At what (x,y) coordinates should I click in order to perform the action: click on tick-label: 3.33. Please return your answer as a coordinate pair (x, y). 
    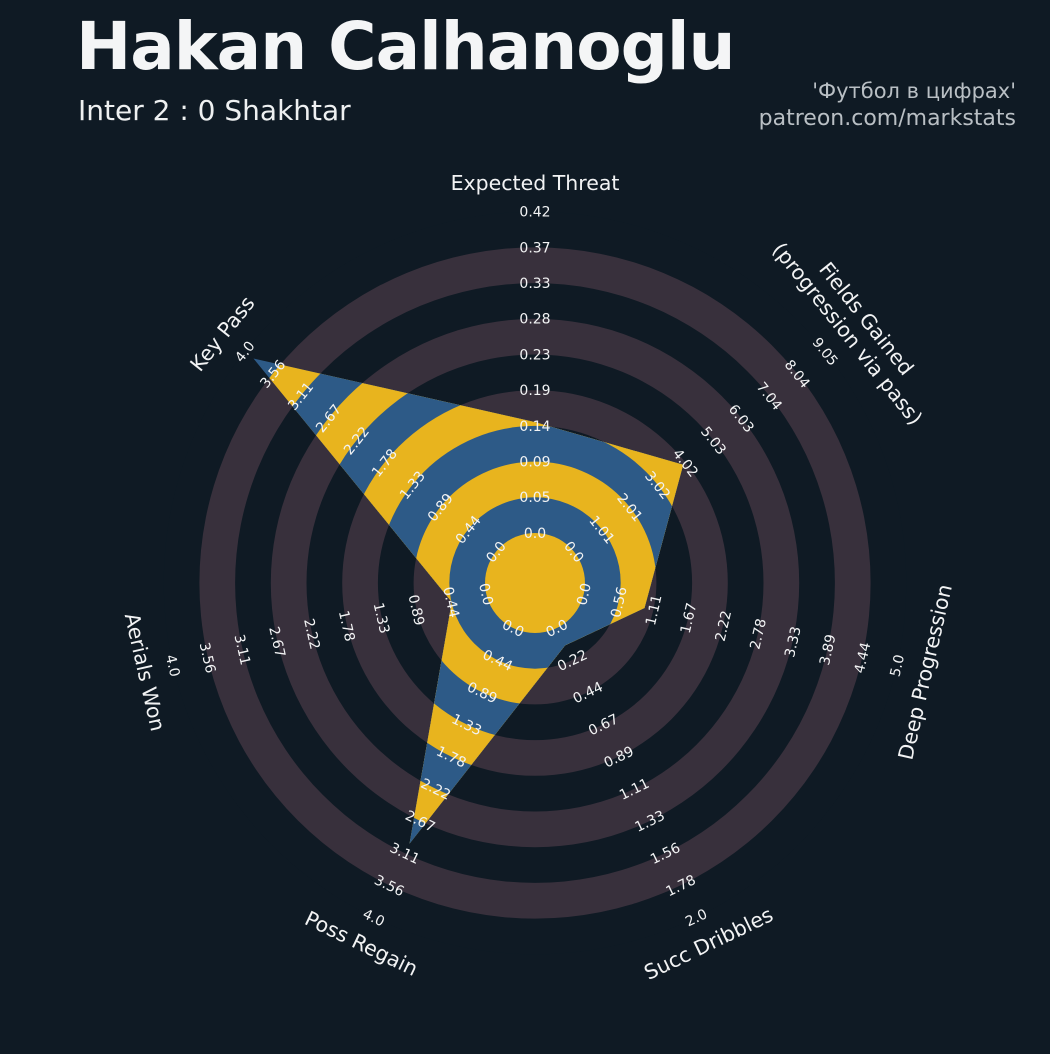
    Looking at the image, I should click on (793, 642).